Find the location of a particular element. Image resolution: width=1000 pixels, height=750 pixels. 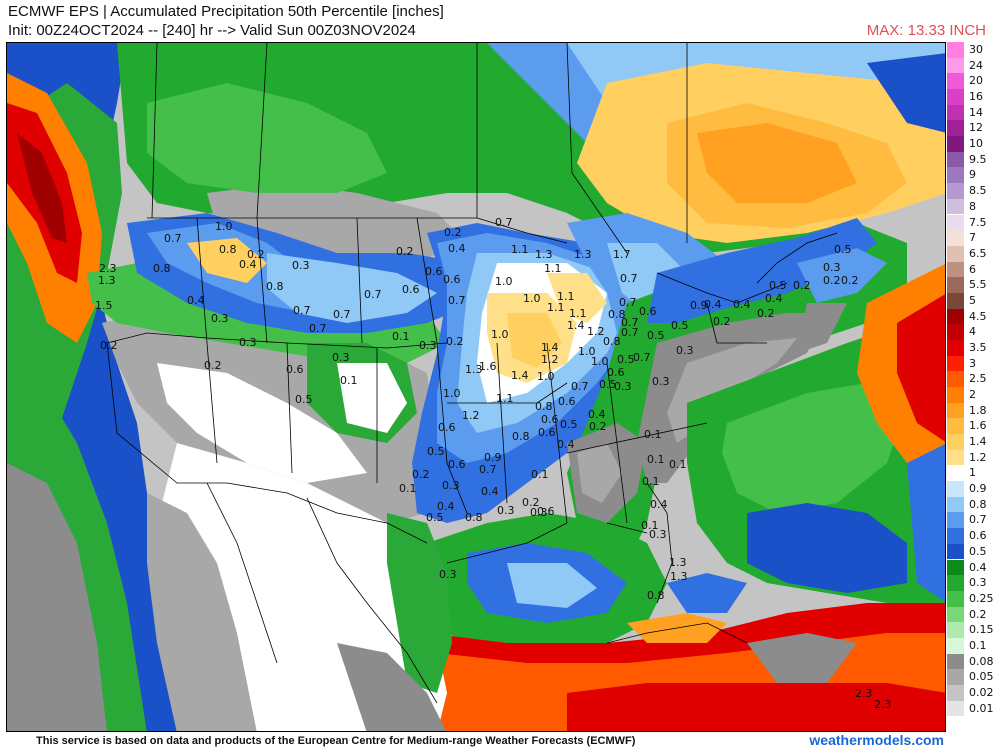

legend-row: 4 is located at coordinates (973, 332).